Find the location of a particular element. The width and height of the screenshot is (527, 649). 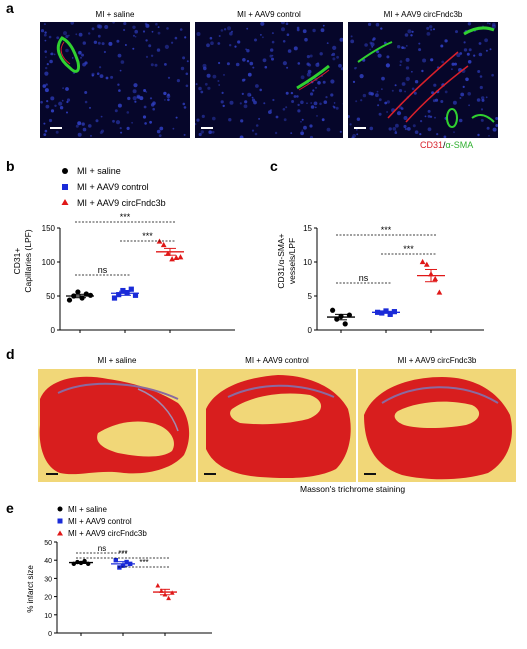

panel-d-title-2: MI + AAV9 control is located at coordinates (277, 360).